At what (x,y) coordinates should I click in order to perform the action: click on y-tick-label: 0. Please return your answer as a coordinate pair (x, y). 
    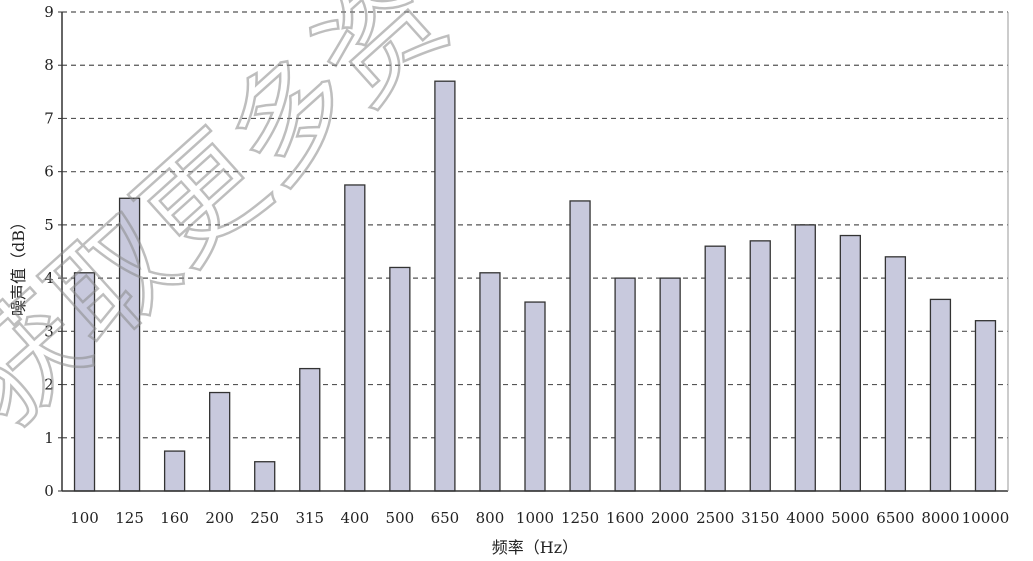
    Looking at the image, I should click on (49, 491).